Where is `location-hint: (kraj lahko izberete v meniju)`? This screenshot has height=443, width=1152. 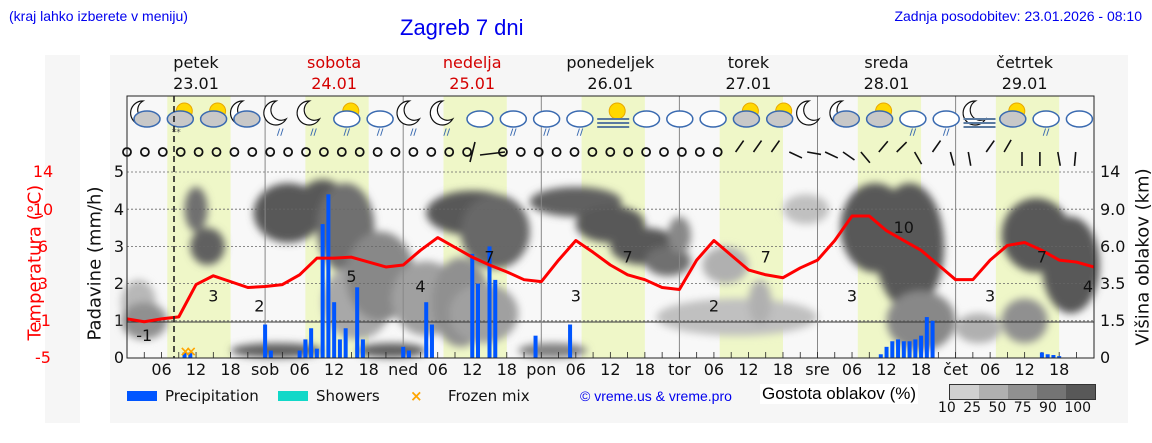 location-hint: (kraj lahko izberete v meniju) is located at coordinates (98, 16).